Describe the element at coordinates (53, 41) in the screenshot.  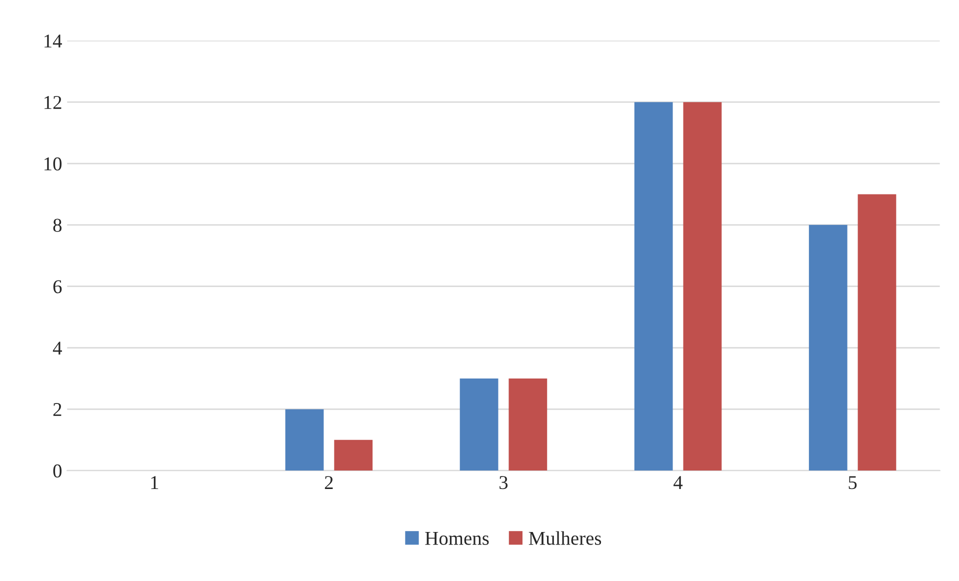
I see `y-tick-label: 14` at that location.